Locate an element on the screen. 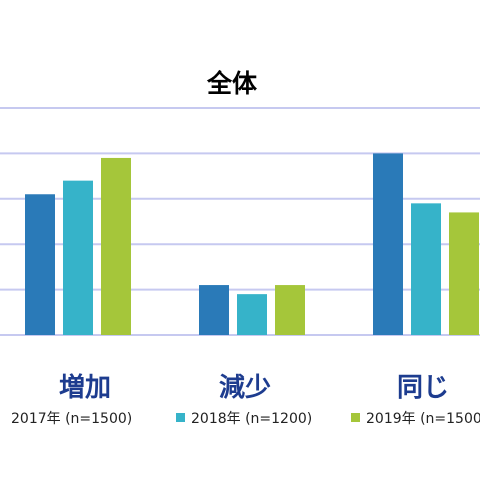 The height and width of the screenshot is (480, 480). legend-label: 2018年 (n=1200) is located at coordinates (251, 419).